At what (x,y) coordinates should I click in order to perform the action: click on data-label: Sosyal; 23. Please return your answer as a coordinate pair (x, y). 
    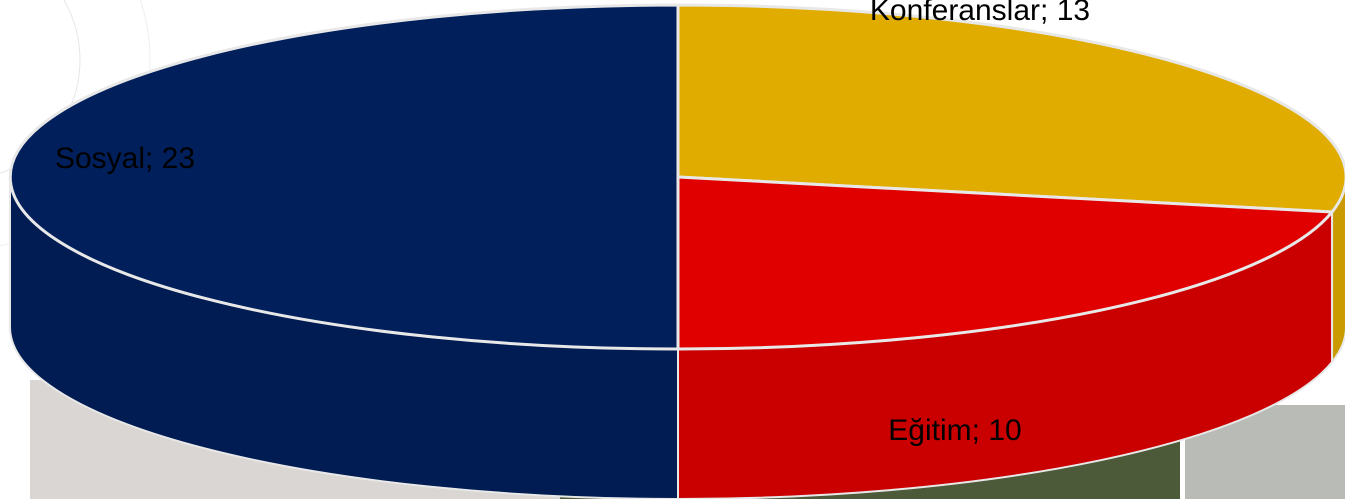
    Looking at the image, I should click on (125, 158).